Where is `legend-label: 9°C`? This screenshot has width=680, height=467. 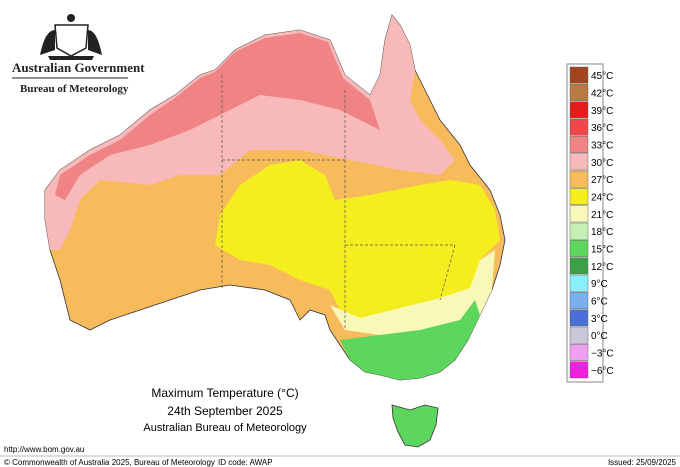 legend-label: 9°C is located at coordinates (599, 284).